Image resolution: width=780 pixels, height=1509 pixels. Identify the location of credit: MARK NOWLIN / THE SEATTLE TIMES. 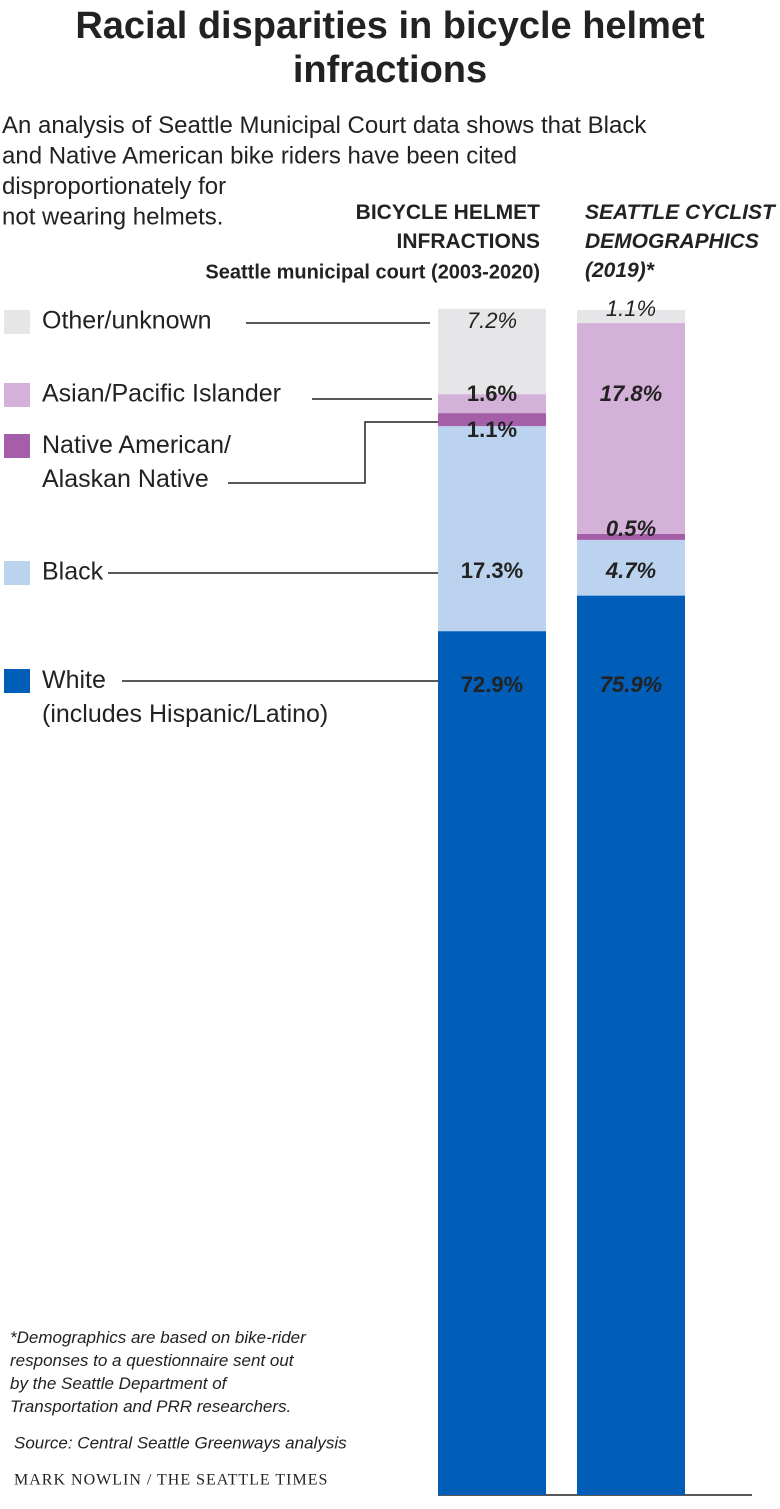
(171, 1480).